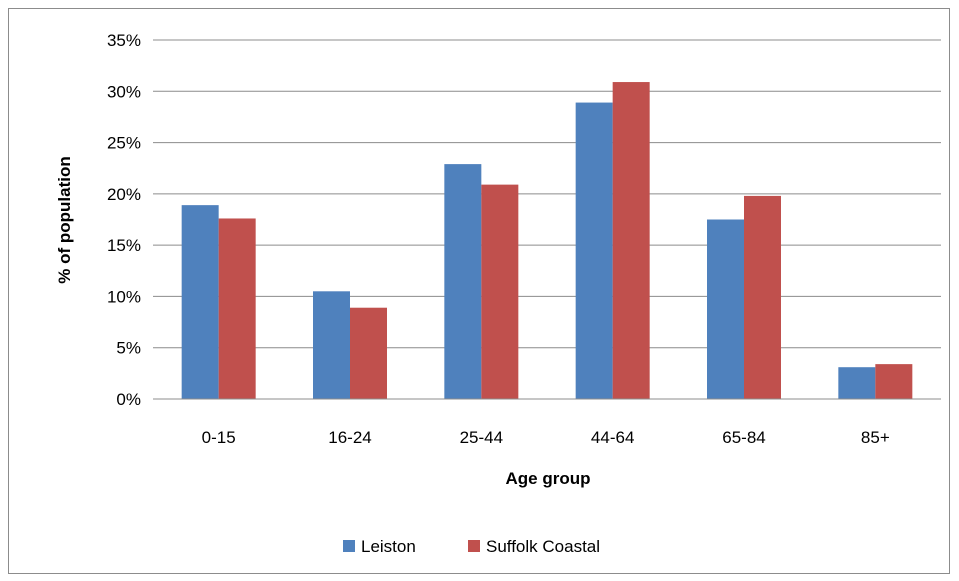 This screenshot has height=581, width=959. What do you see at coordinates (743, 437) in the screenshot?
I see `x-tick-label: 65-84` at bounding box center [743, 437].